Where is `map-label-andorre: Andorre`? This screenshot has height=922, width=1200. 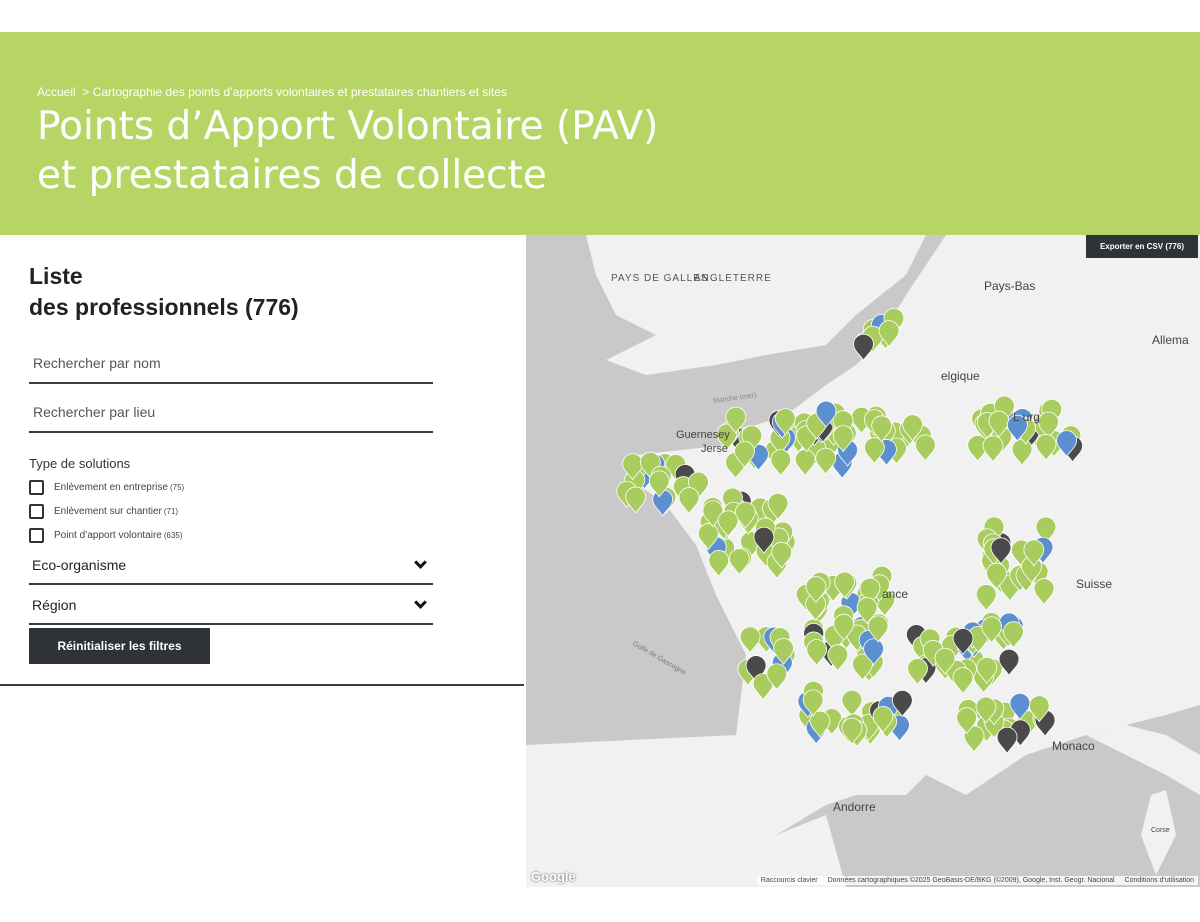
map-label-andorre: Andorre is located at coordinates (854, 807).